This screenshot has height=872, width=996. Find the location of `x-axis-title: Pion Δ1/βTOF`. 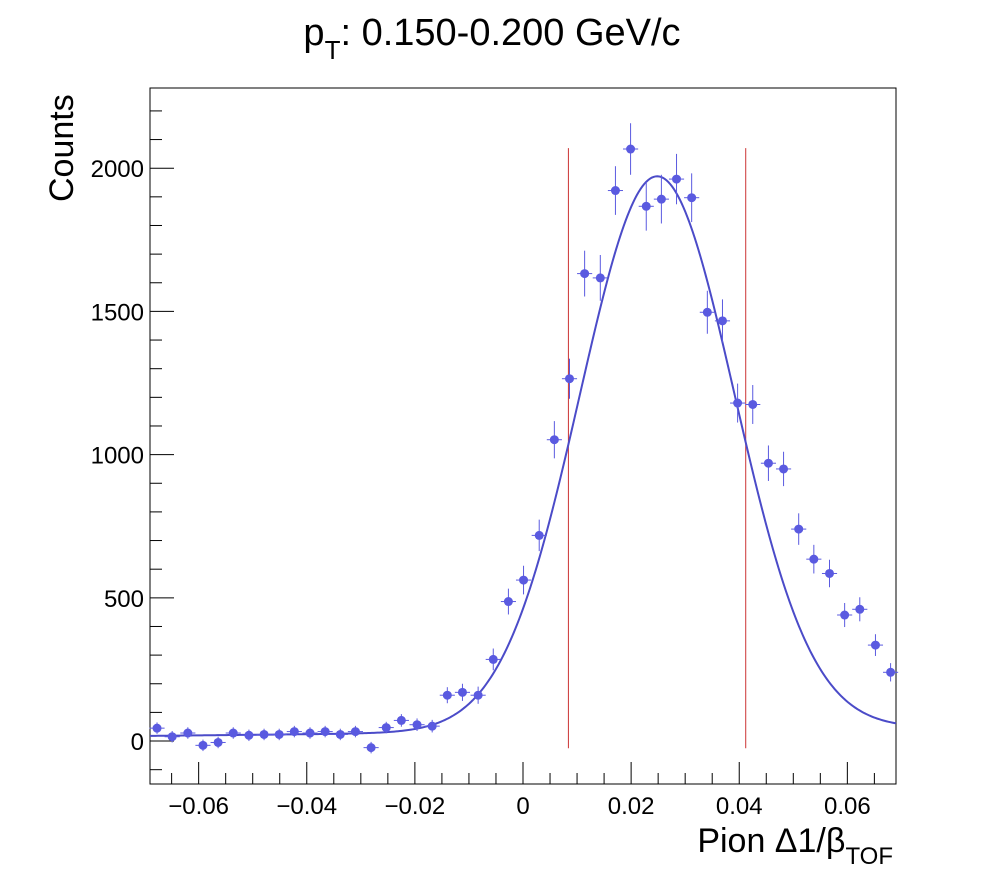

x-axis-title: Pion Δ1/βTOF is located at coordinates (795, 846).